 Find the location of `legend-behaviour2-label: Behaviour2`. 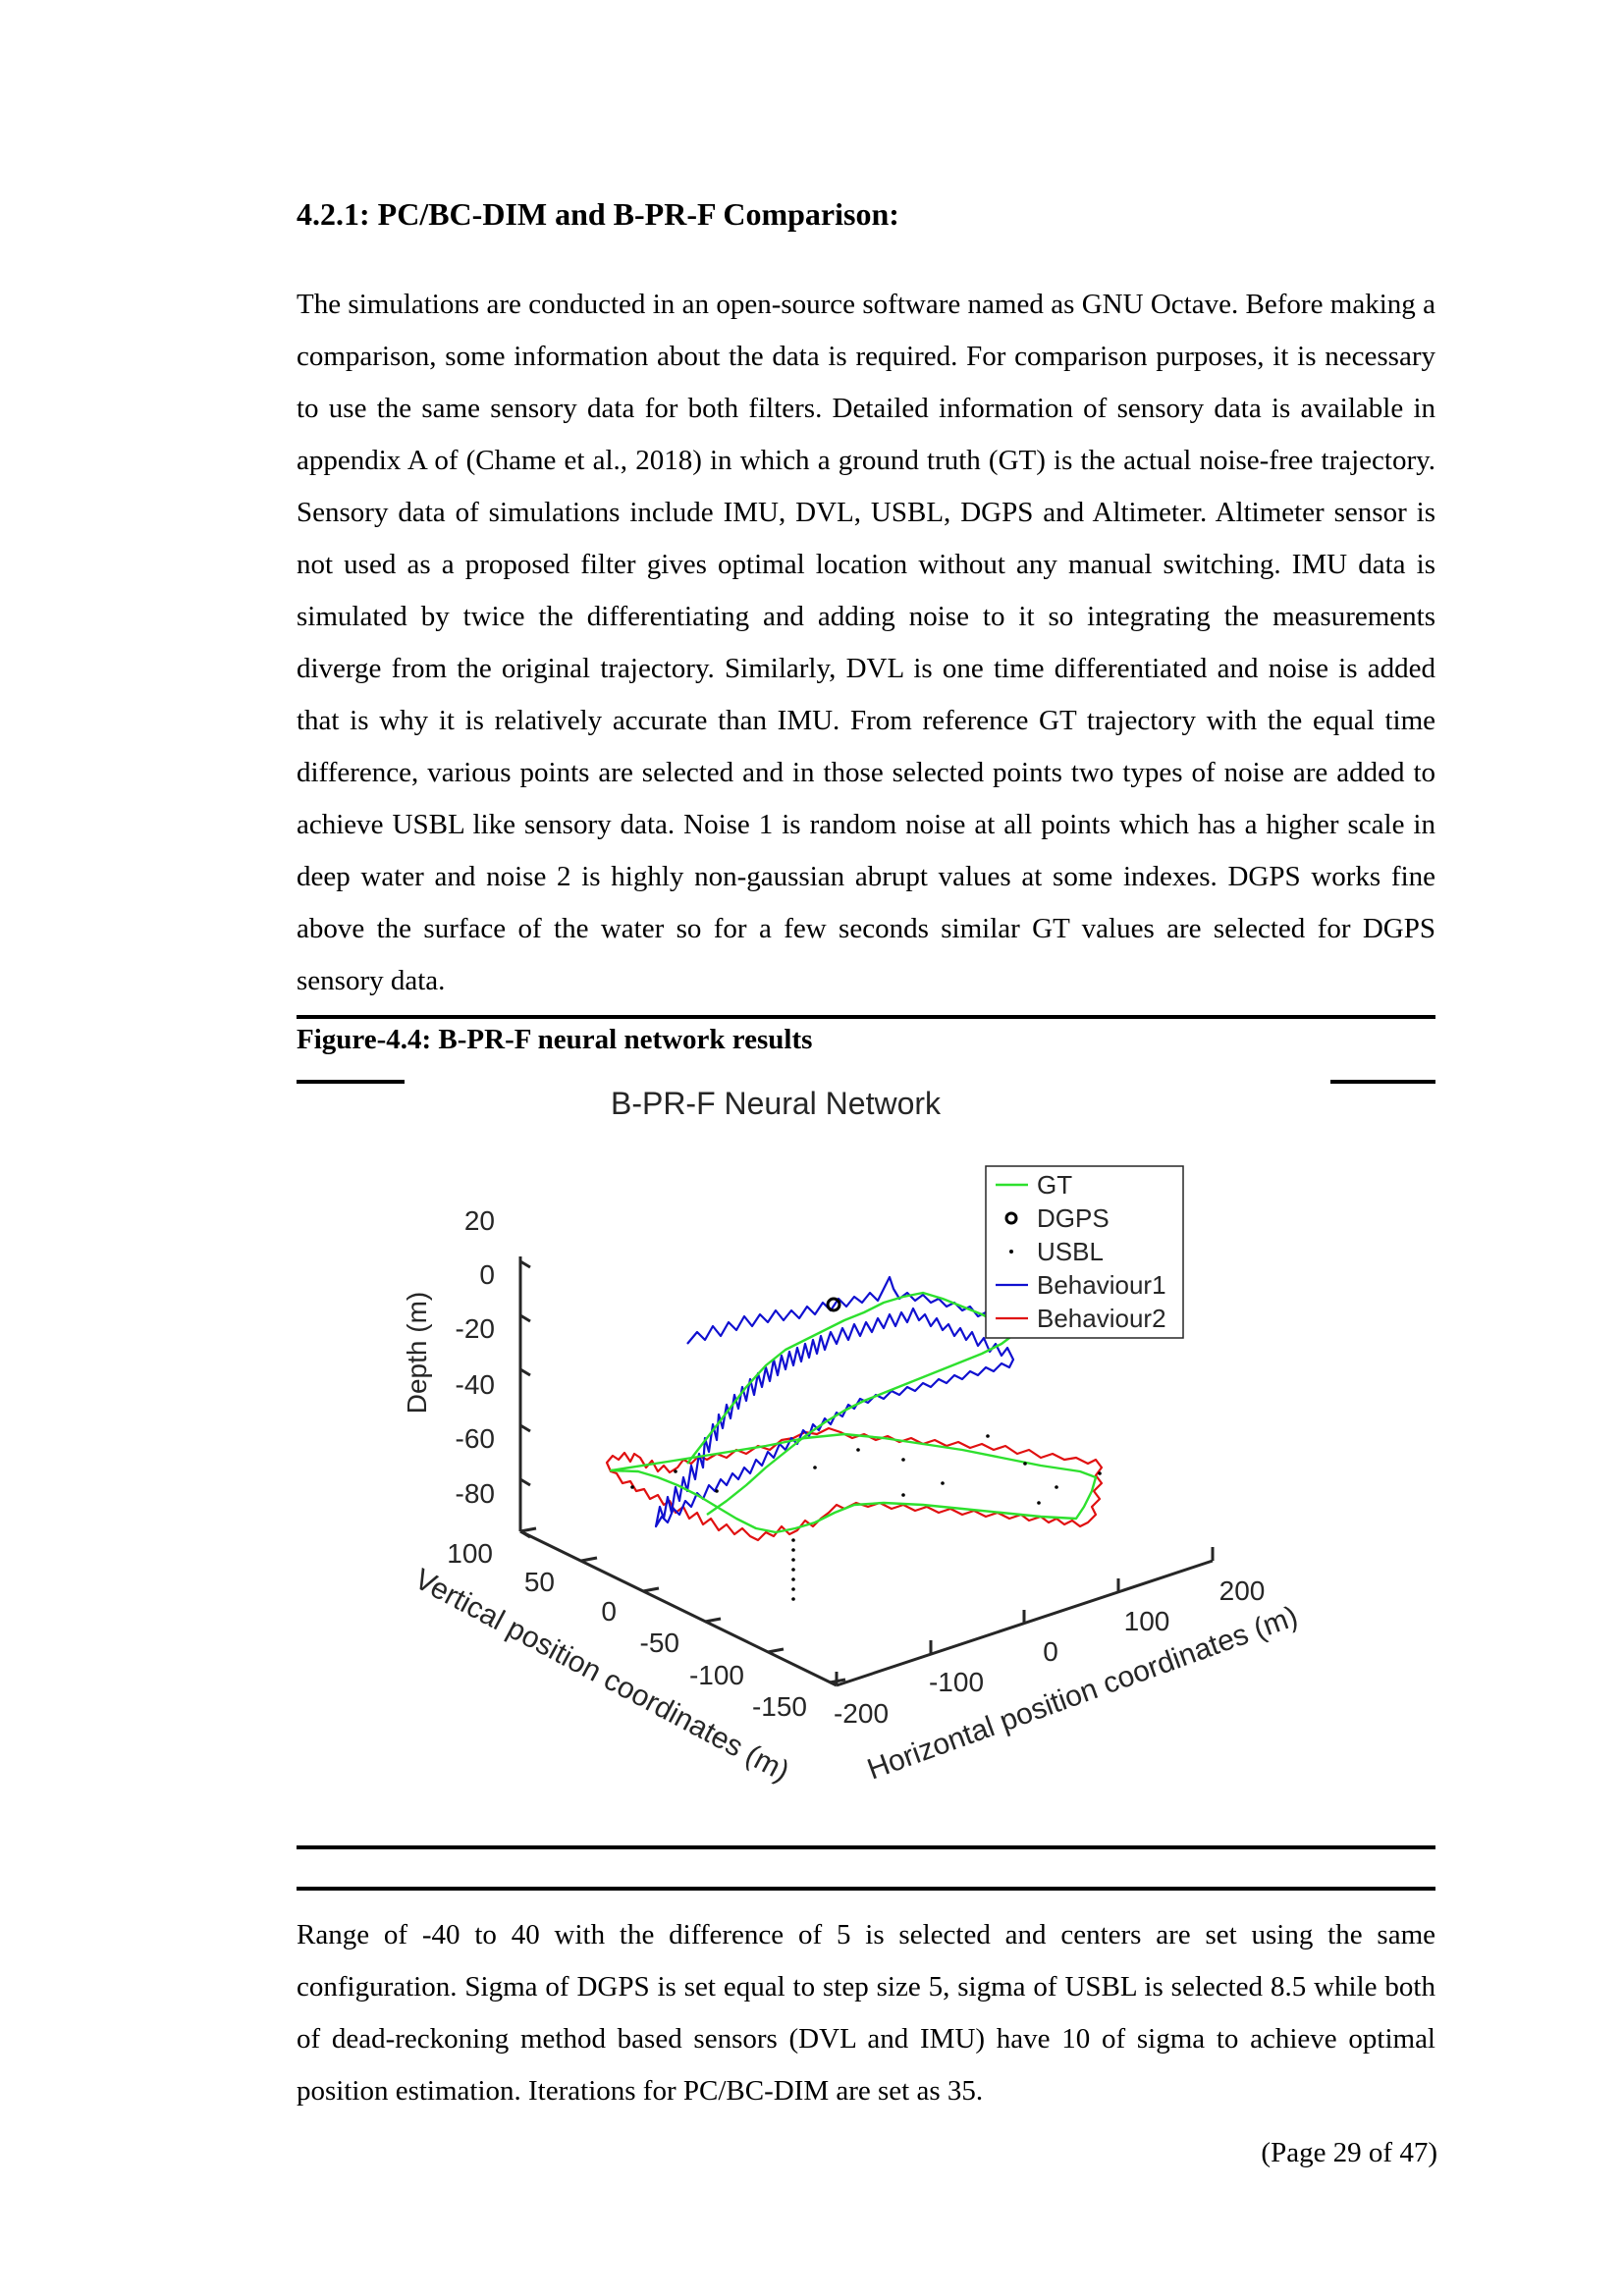

legend-behaviour2-label: Behaviour2 is located at coordinates (1101, 1319).